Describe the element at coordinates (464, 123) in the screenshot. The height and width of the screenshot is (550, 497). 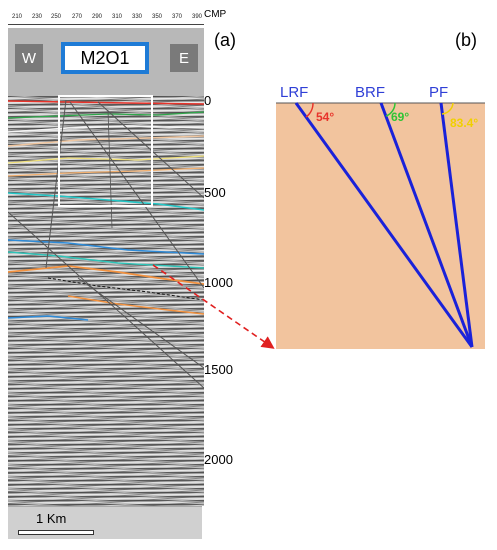
I see `angle-label-pf: 83.4°` at that location.